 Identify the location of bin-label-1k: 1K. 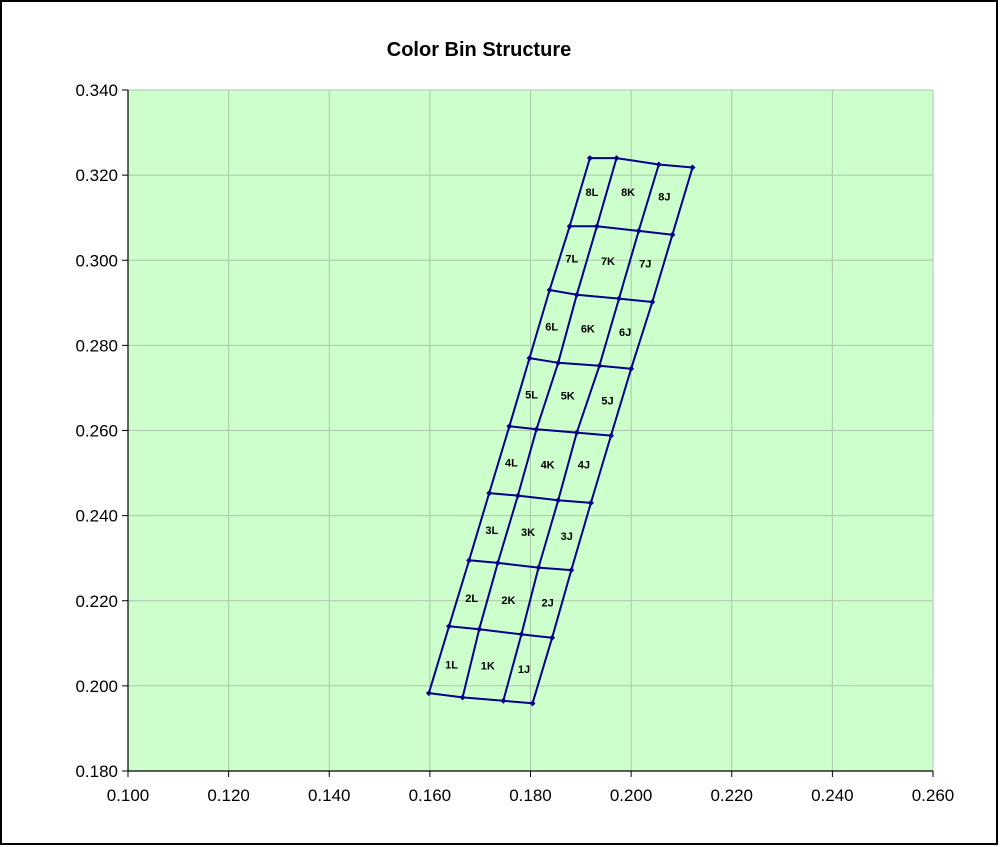
(488, 666).